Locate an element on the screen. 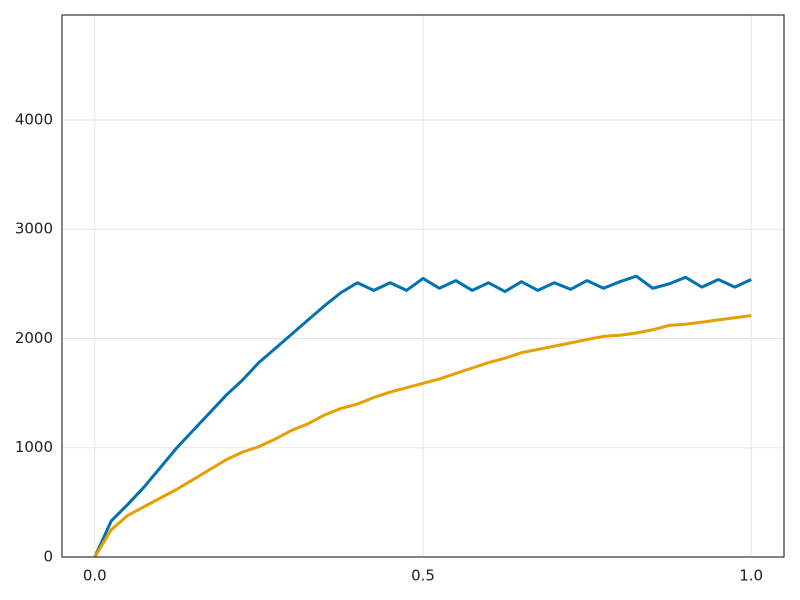  x-tick-label: 1.0 is located at coordinates (751, 576).